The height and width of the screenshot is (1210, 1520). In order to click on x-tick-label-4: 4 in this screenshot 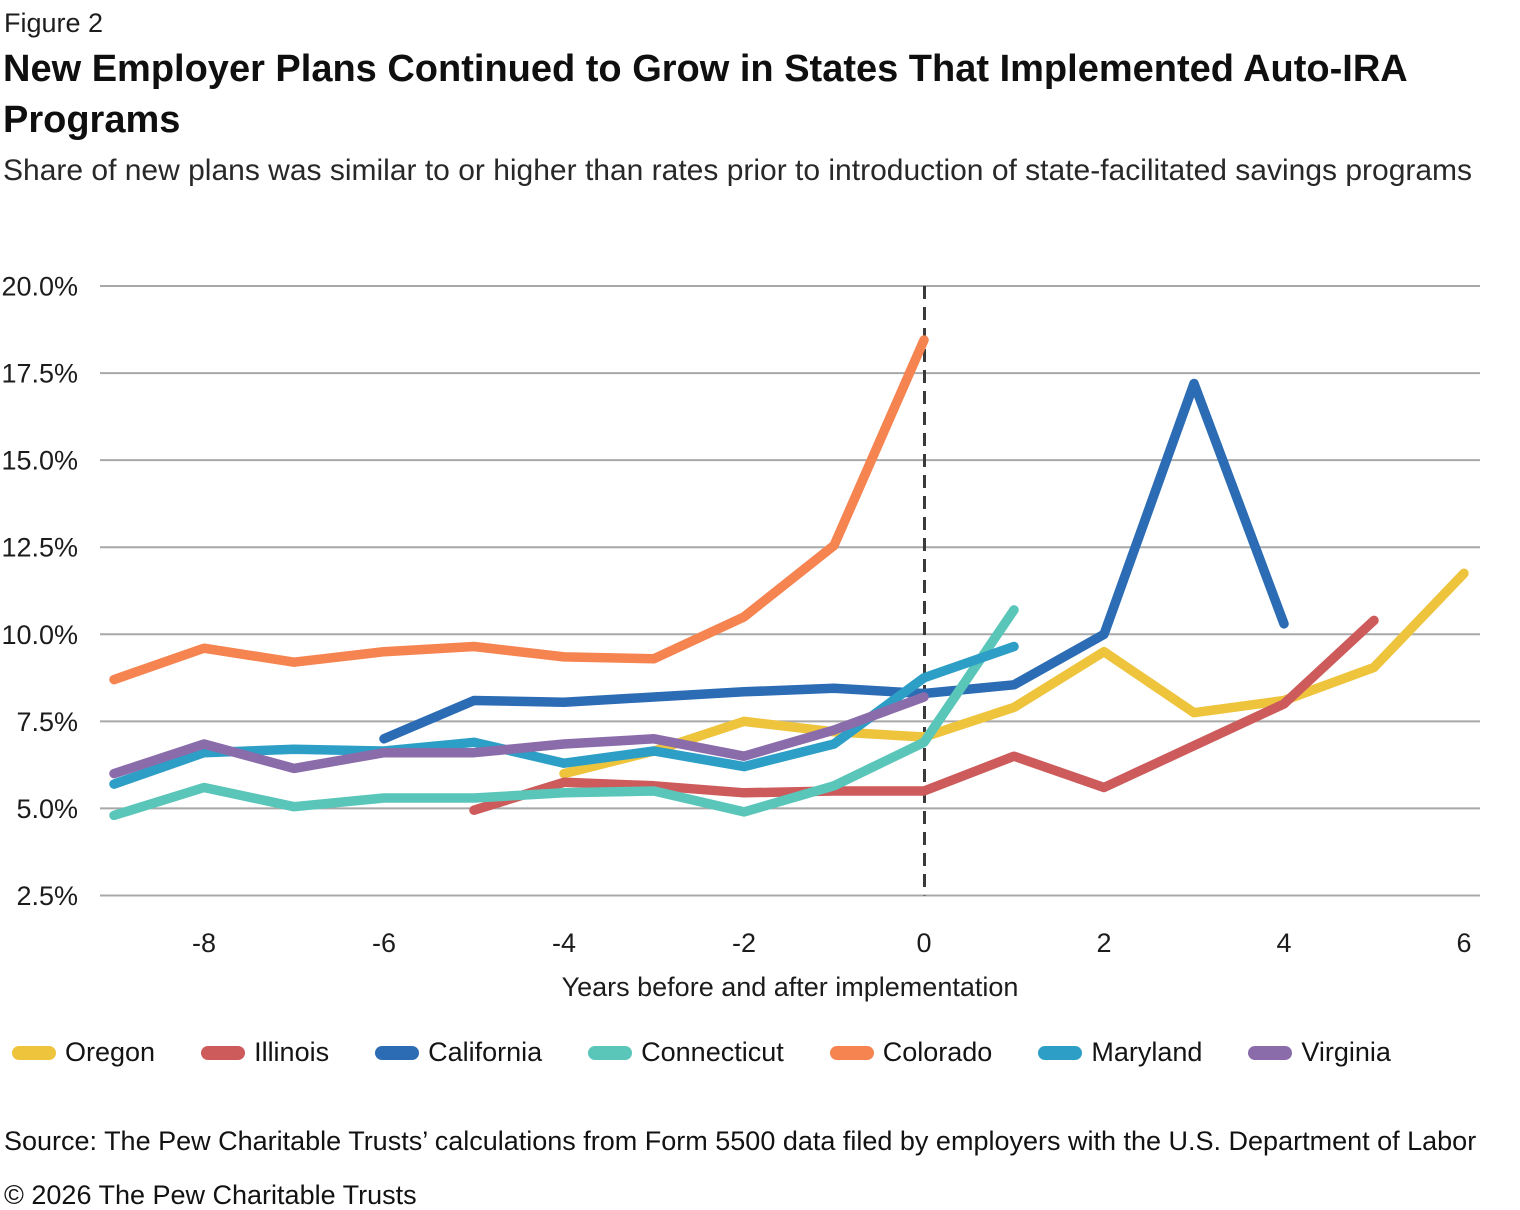, I will do `click(1283, 943)`.